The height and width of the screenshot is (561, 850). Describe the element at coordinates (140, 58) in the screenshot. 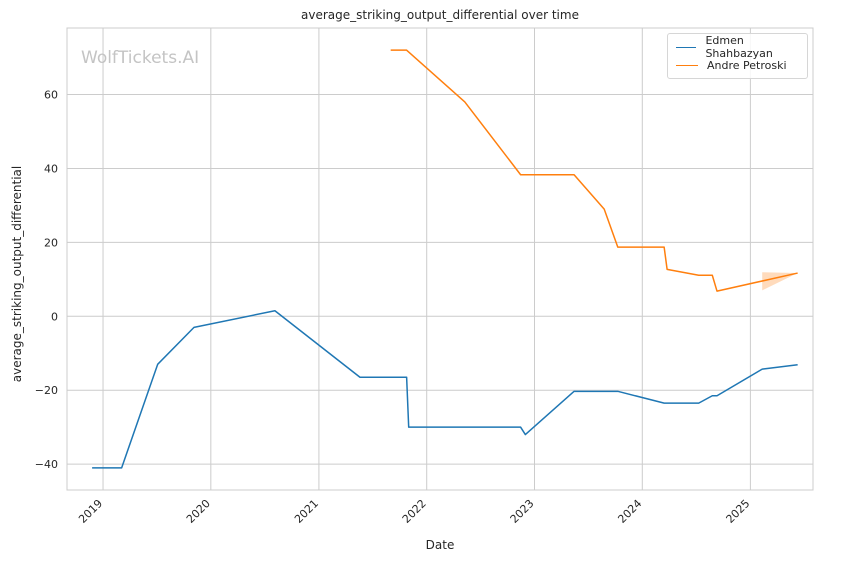

I see `watermark: WolfTickets.AI` at that location.